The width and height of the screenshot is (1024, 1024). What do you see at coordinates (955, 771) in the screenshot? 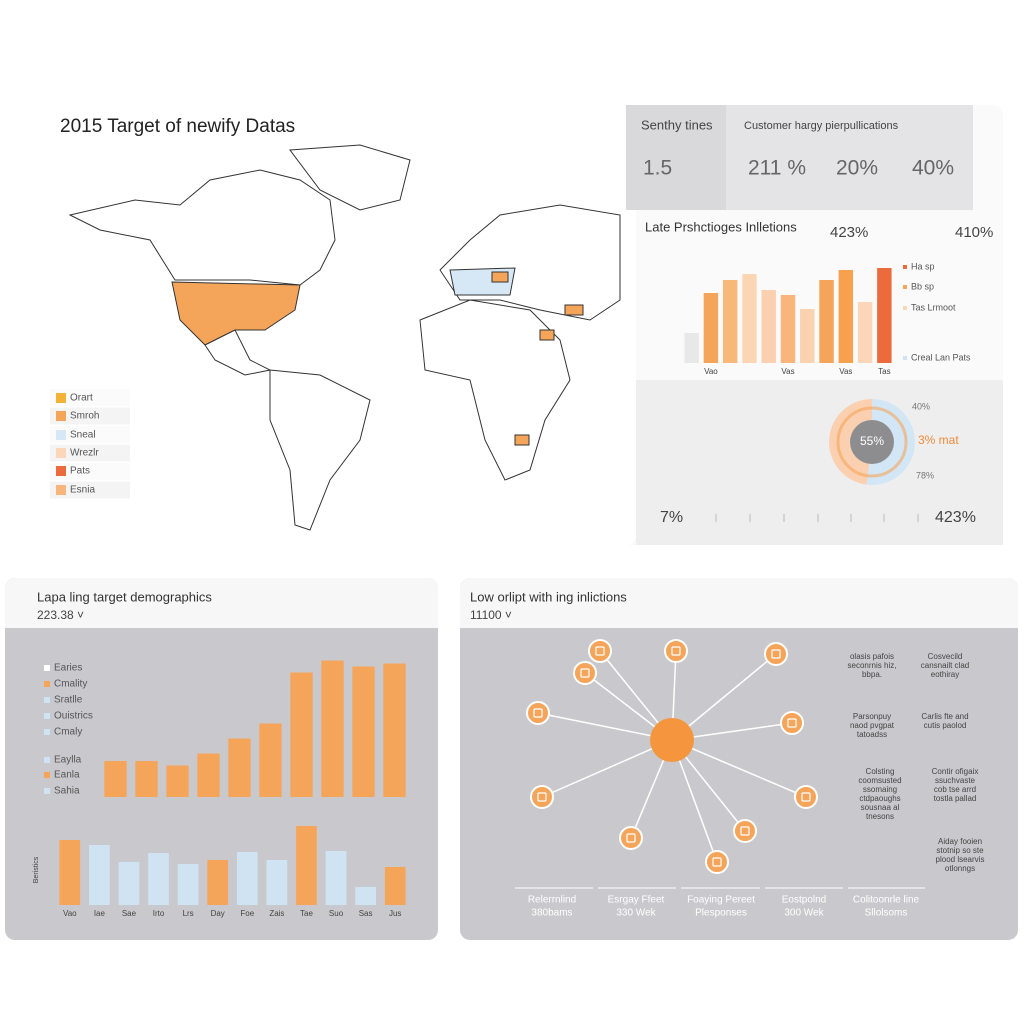
I see `note-line: Contir ofigaix` at bounding box center [955, 771].